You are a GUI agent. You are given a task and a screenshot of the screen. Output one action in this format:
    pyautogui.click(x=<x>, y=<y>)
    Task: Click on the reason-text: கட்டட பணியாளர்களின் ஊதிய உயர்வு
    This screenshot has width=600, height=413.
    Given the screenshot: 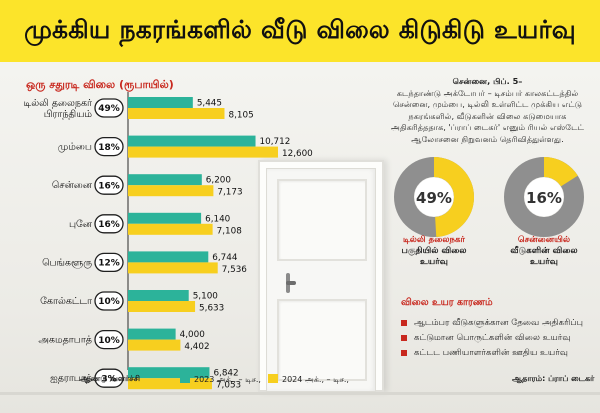 What is the action you would take?
    pyautogui.click(x=491, y=353)
    